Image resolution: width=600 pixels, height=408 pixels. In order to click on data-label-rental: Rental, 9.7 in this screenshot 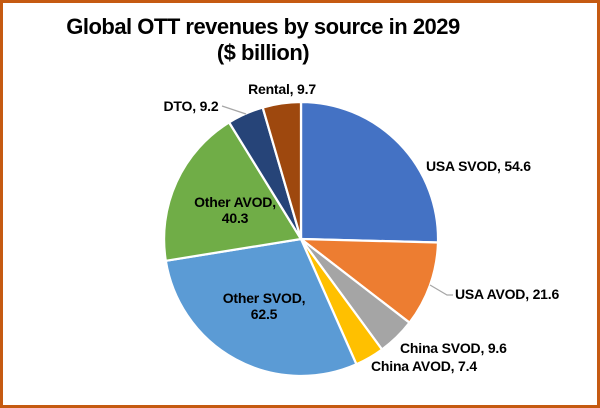, I will do `click(282, 89)`.